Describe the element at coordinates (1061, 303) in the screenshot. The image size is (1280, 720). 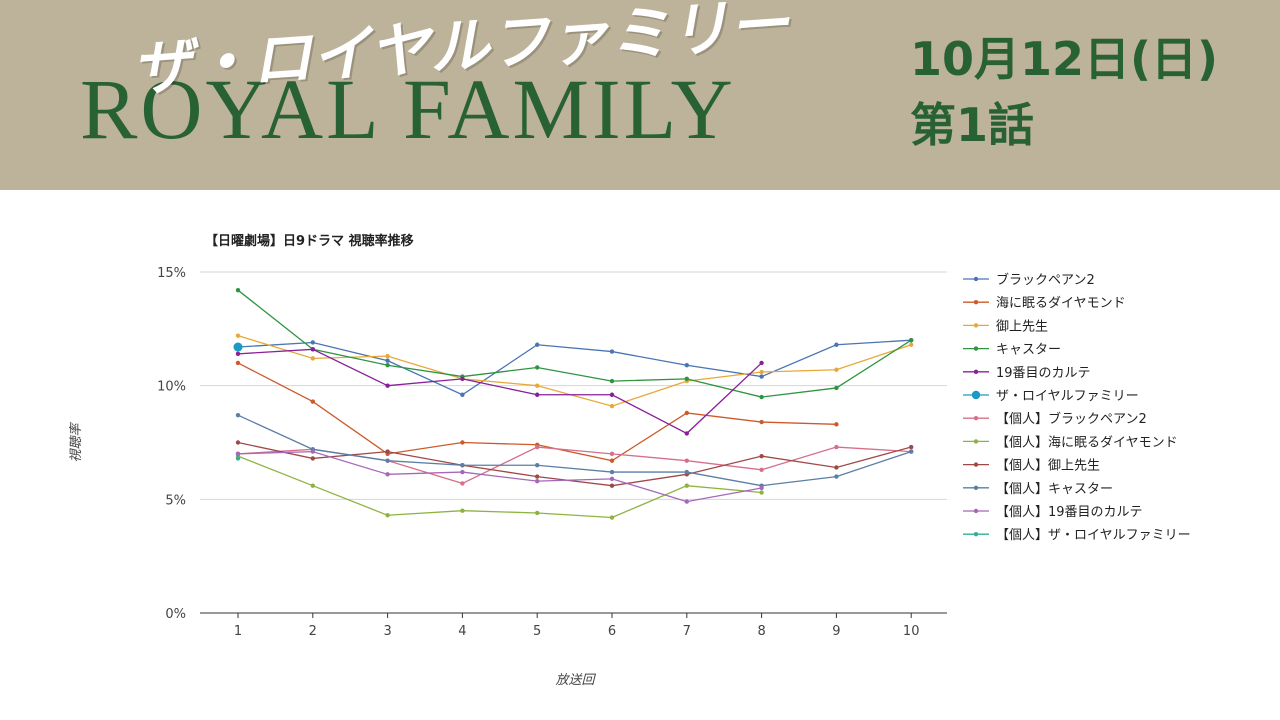
I see `legend-label: 海に眠るダイヤモンド` at that location.